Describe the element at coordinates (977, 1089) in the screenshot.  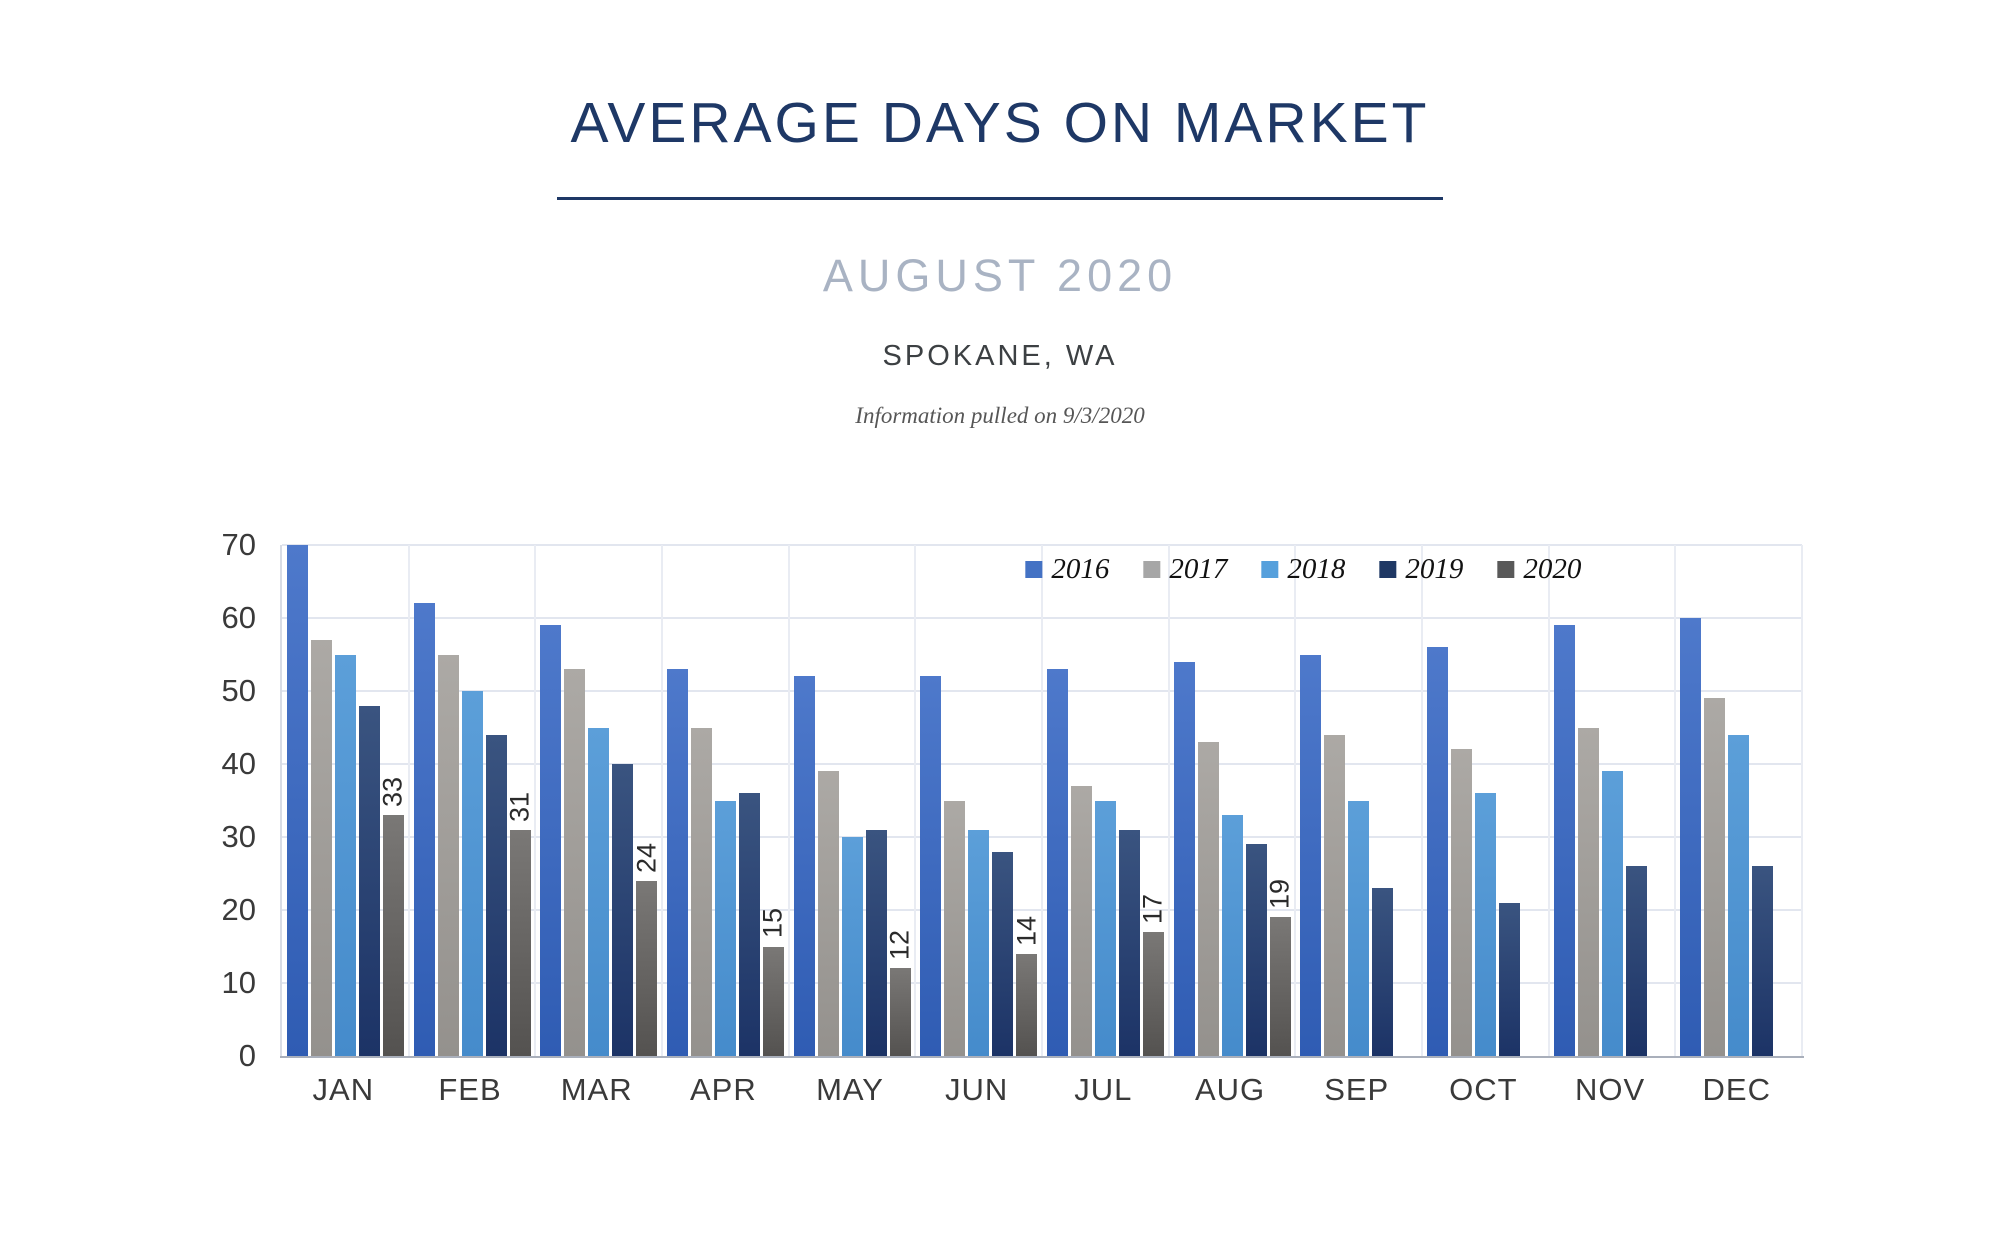
I see `x-axis-label-jun: JUN` at that location.